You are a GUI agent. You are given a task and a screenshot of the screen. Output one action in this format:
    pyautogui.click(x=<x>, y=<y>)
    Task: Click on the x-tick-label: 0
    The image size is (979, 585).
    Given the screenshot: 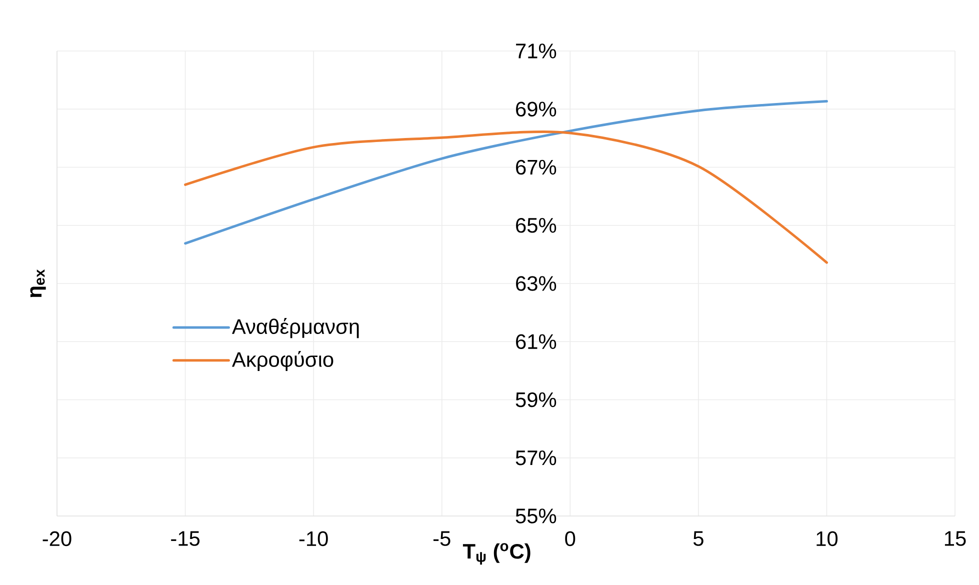 What is the action you would take?
    pyautogui.click(x=570, y=538)
    